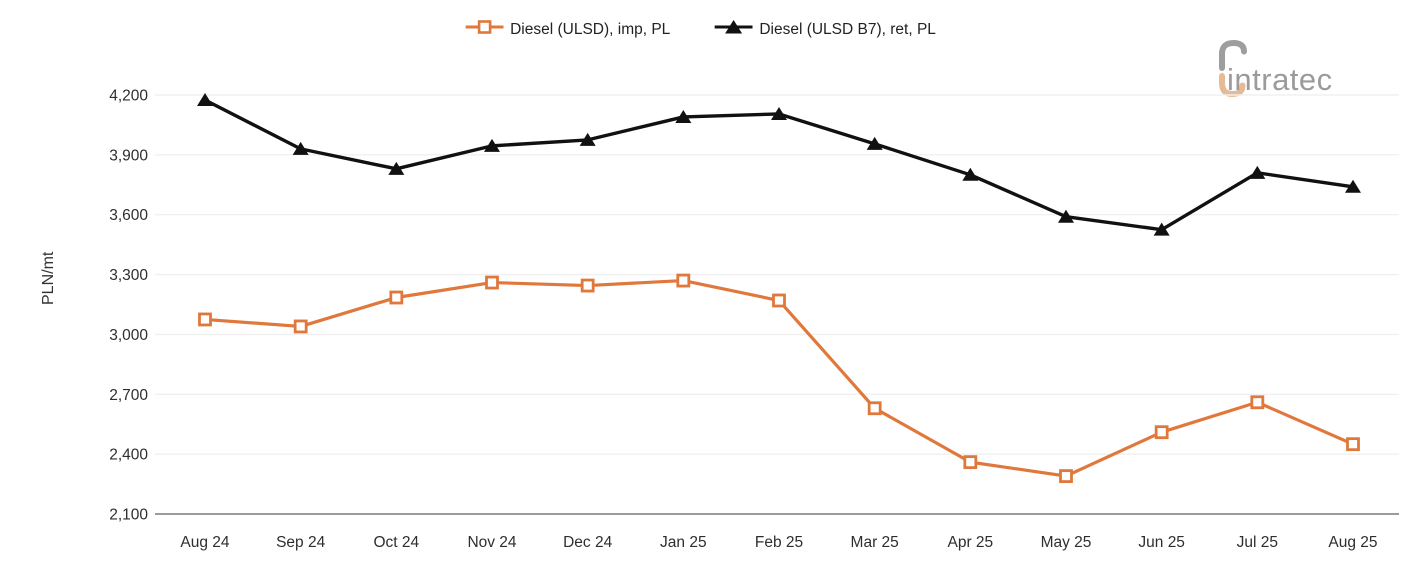 Image resolution: width=1401 pixels, height=561 pixels. I want to click on legend-item-diesel-imp: Diesel (ULSD), imp, PL, so click(567, 29).